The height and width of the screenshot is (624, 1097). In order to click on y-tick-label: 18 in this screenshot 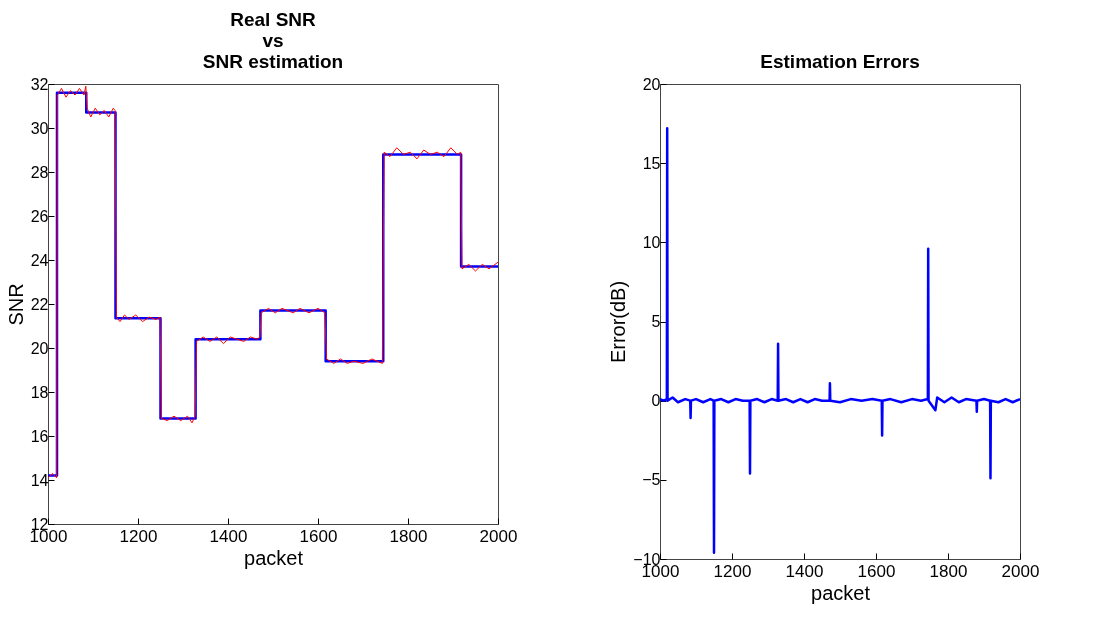, I will do `click(39, 392)`.